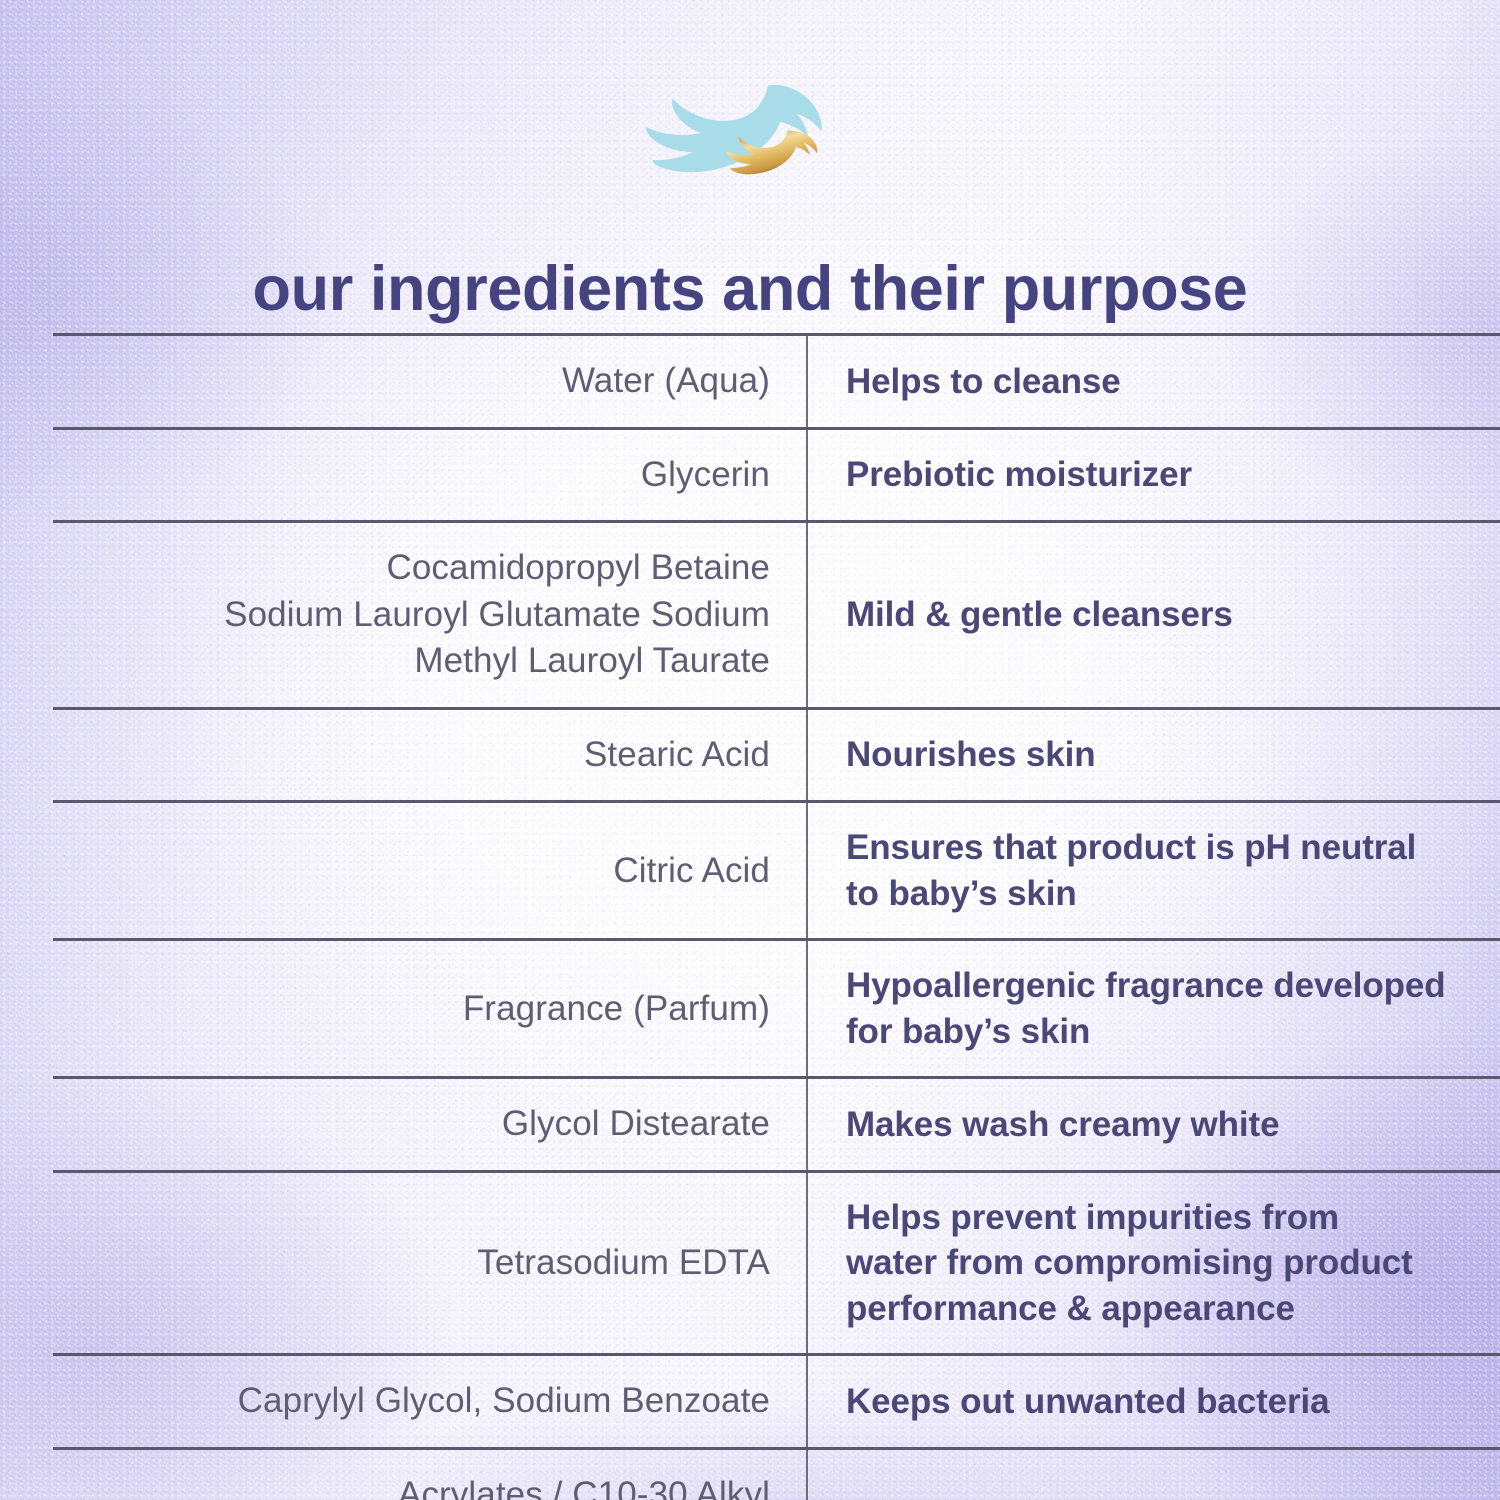  What do you see at coordinates (1088, 1401) in the screenshot?
I see `purpose-line: Keeps out unwanted bacteria` at bounding box center [1088, 1401].